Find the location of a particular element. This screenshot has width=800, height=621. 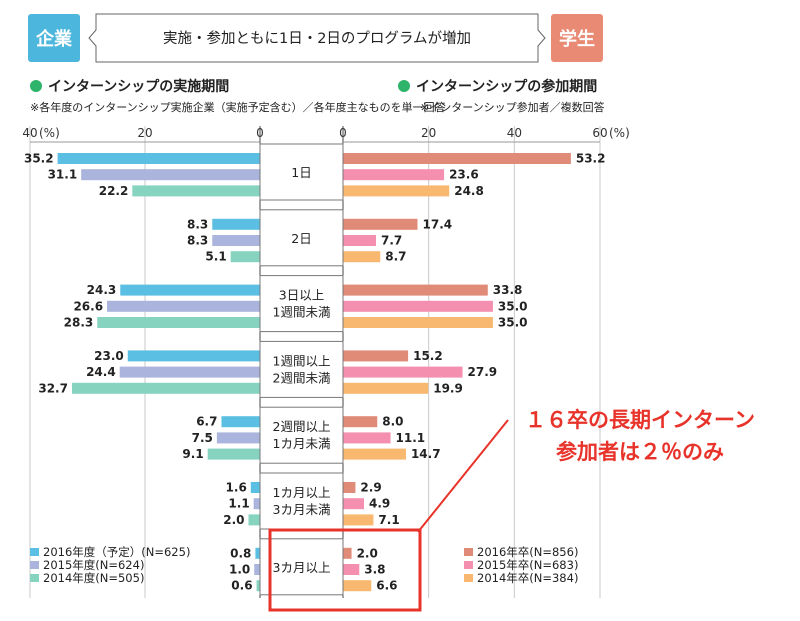

legend-label-right: 2015年卒(N=683) is located at coordinates (527, 565).